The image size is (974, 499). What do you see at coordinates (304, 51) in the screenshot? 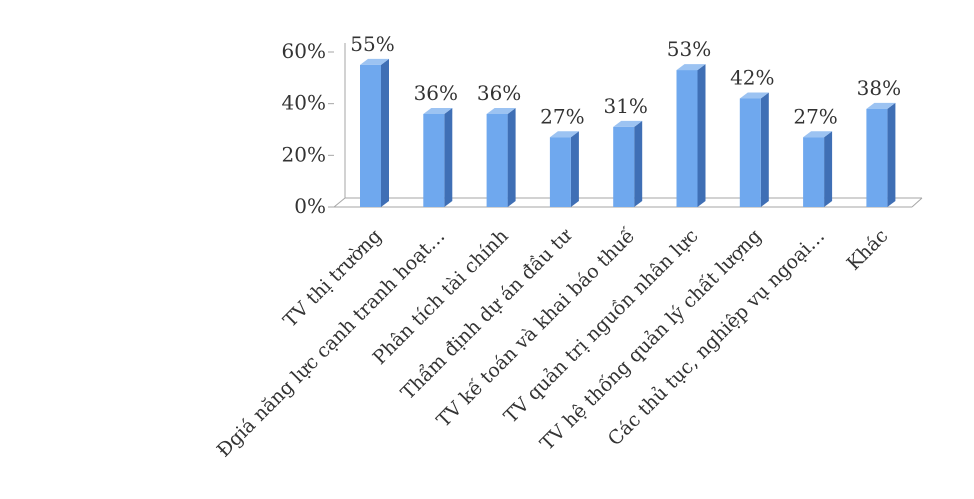
I see `y-tick-label: 60%` at bounding box center [304, 51].